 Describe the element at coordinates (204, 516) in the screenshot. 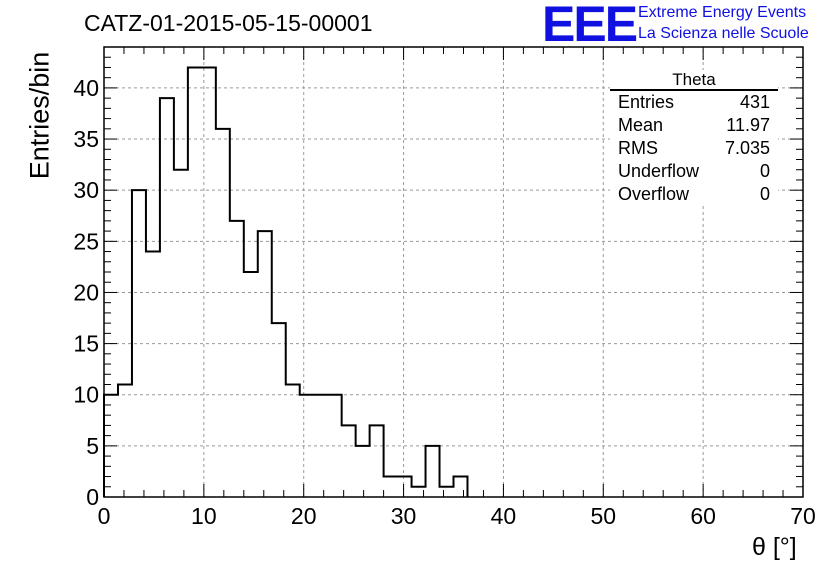

I see `x-tick-label: 10` at that location.